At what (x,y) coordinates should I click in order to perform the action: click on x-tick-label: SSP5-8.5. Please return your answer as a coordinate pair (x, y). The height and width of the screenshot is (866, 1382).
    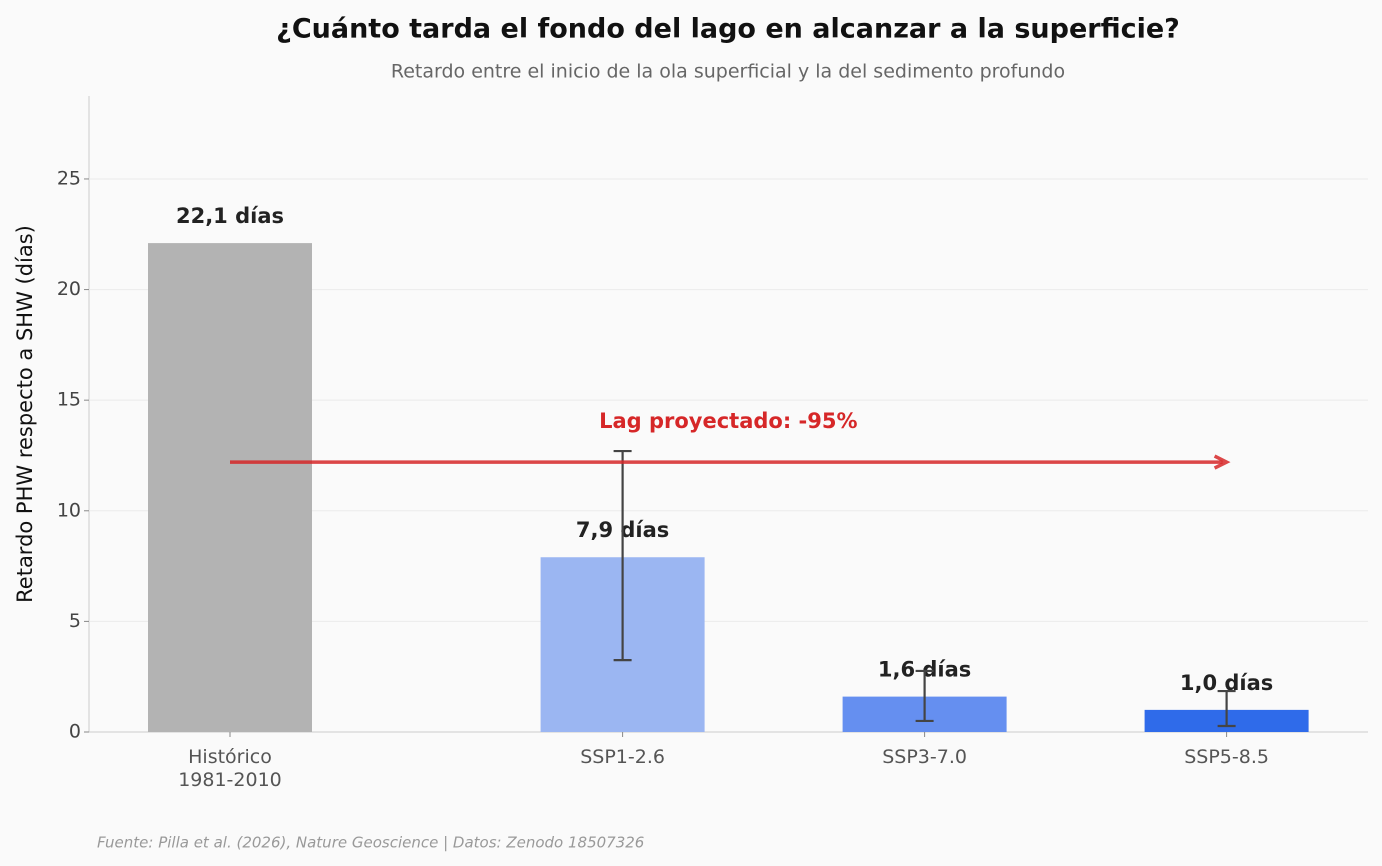
    Looking at the image, I should click on (1226, 757).